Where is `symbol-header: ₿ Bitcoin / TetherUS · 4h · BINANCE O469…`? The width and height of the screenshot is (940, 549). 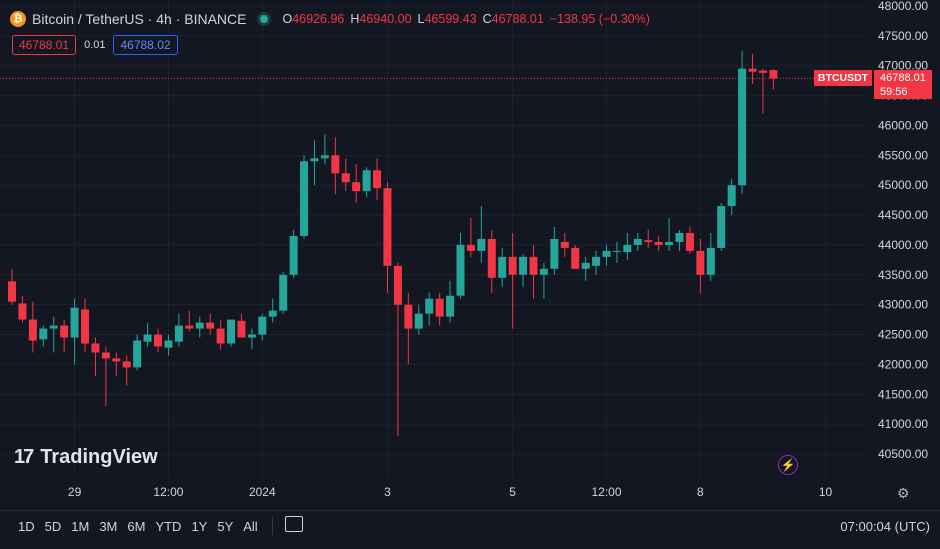
symbol-header: ₿ Bitcoin / TetherUS · 4h · BINANCE O469… is located at coordinates (330, 19).